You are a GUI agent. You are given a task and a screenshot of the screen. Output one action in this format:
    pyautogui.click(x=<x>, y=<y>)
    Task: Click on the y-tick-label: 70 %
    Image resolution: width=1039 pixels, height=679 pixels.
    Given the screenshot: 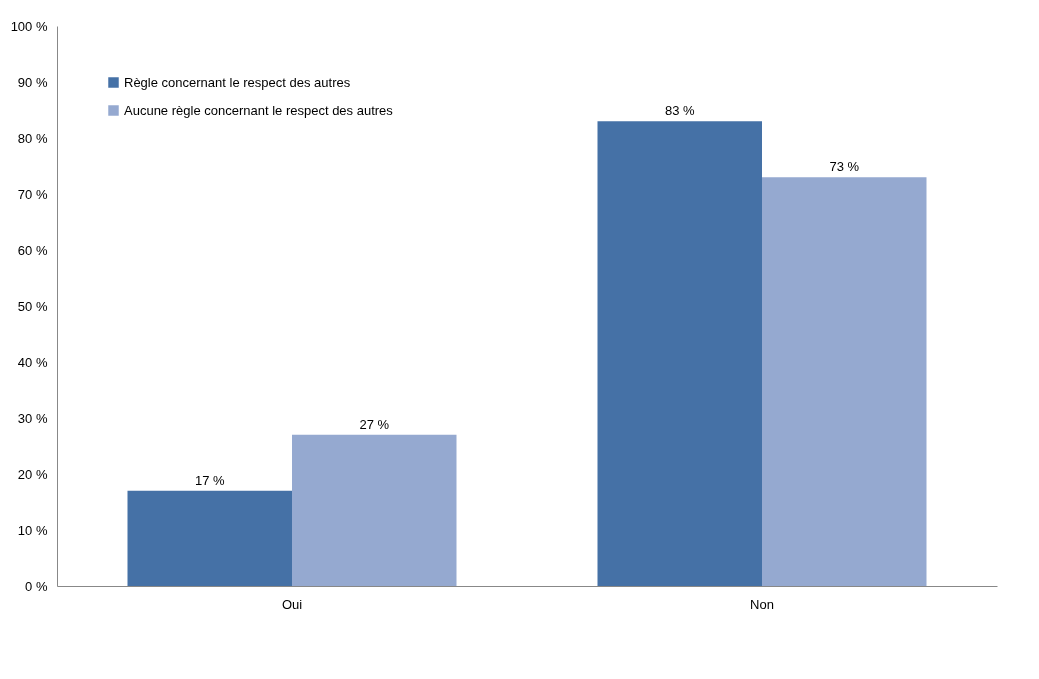 What is the action you would take?
    pyautogui.click(x=32, y=194)
    